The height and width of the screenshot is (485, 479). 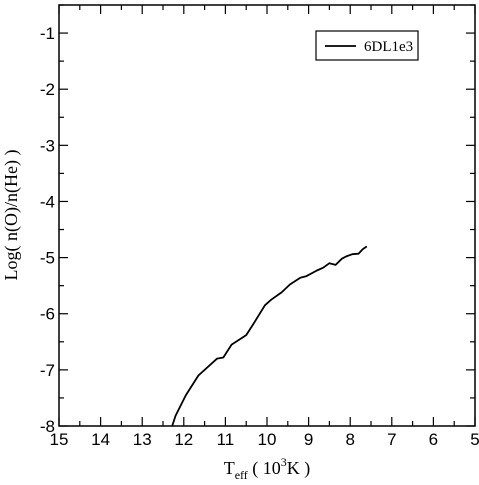 I want to click on y-tick-label: -2, so click(x=47, y=89).